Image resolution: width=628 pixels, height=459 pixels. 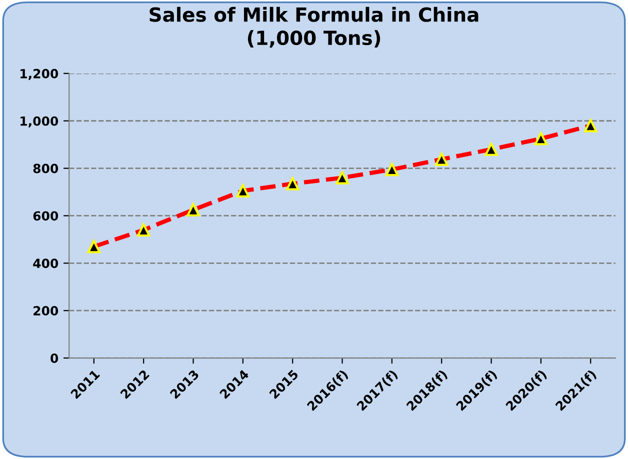 I want to click on y-tick-label: 0, so click(x=54, y=358).